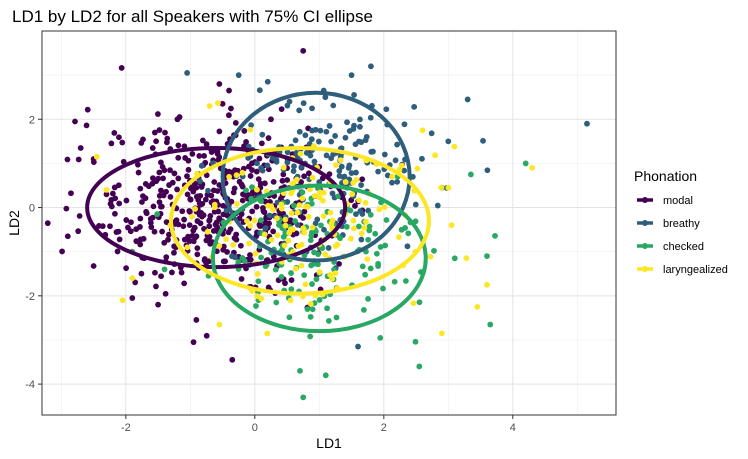 The width and height of the screenshot is (748, 459). I want to click on y-tick-label: -4, so click(30, 385).